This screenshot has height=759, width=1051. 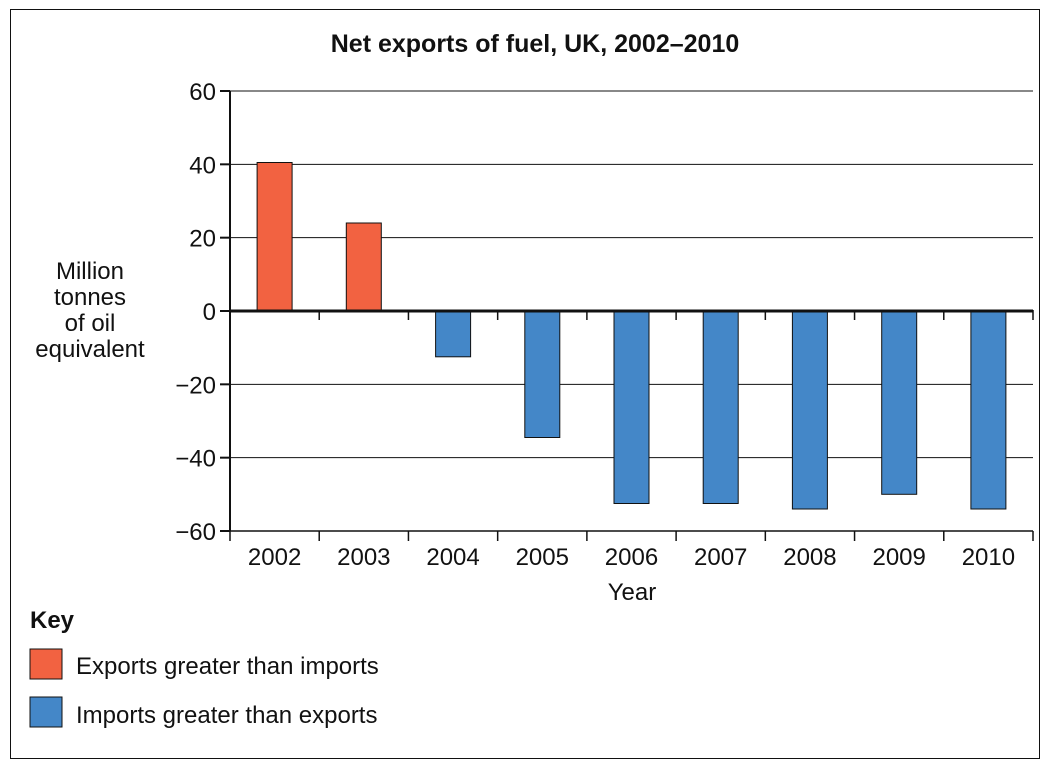 What do you see at coordinates (720, 407) in the screenshot?
I see `bar-2007` at bounding box center [720, 407].